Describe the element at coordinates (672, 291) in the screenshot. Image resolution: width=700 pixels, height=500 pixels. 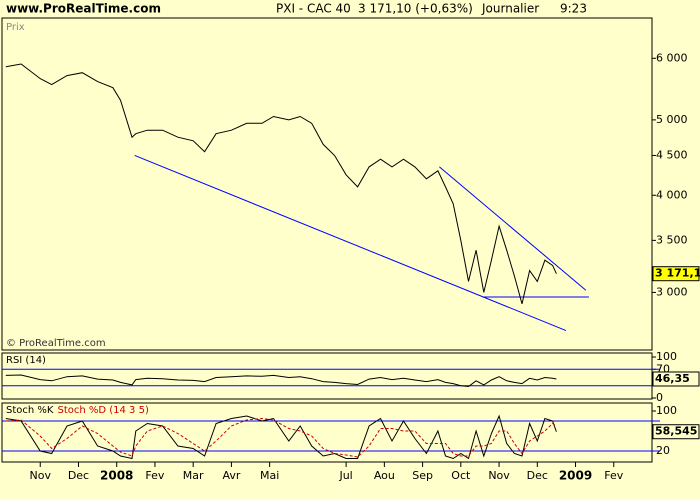
I see `y-tick-label: 3 000` at that location.